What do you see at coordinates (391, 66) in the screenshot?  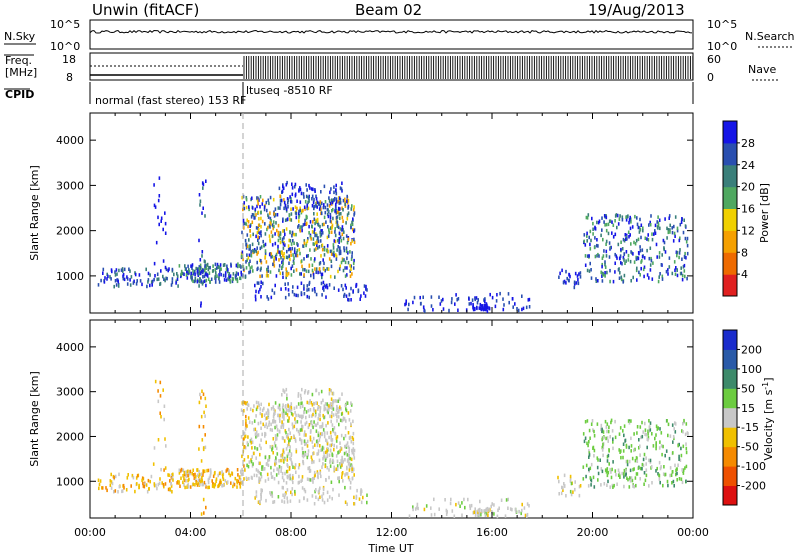 I see `freq-panel` at bounding box center [391, 66].